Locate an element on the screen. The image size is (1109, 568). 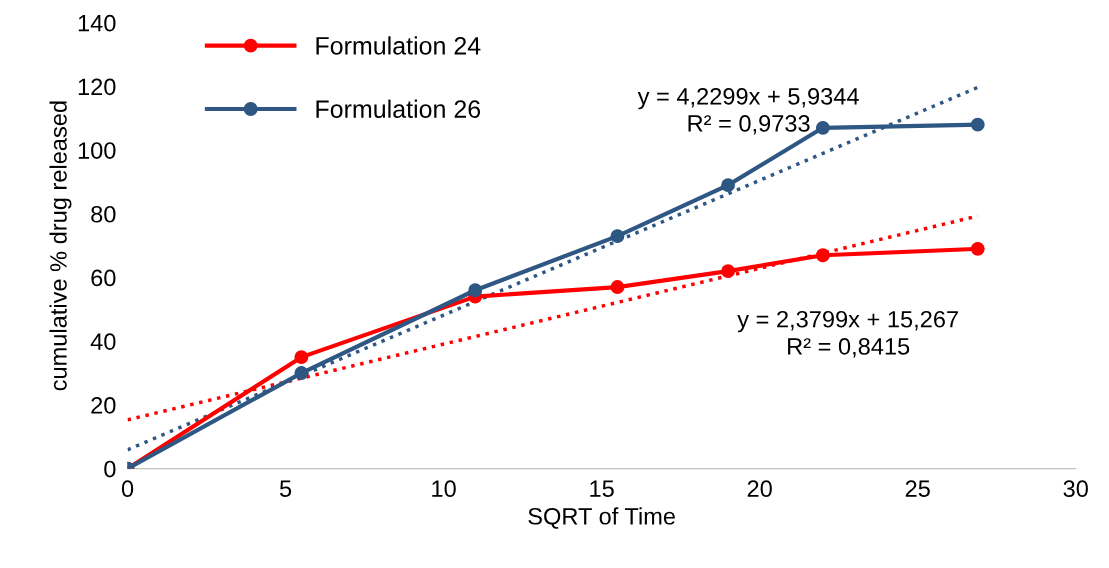
y-tick-label: 0 is located at coordinates (110, 469).